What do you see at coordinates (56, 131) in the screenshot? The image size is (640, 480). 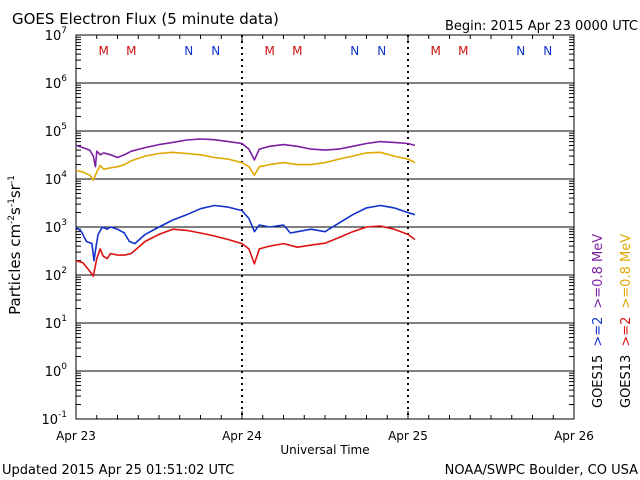 I see `y-tick-label-2: 10⁵` at bounding box center [56, 131].